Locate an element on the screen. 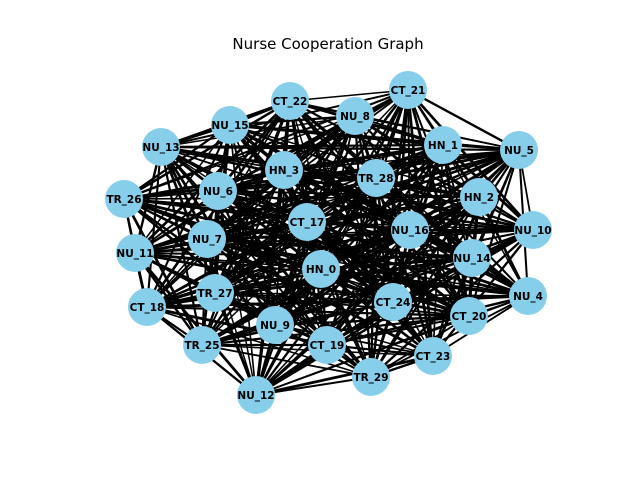 The image size is (640, 480). node-label: TR_25 is located at coordinates (201, 346).